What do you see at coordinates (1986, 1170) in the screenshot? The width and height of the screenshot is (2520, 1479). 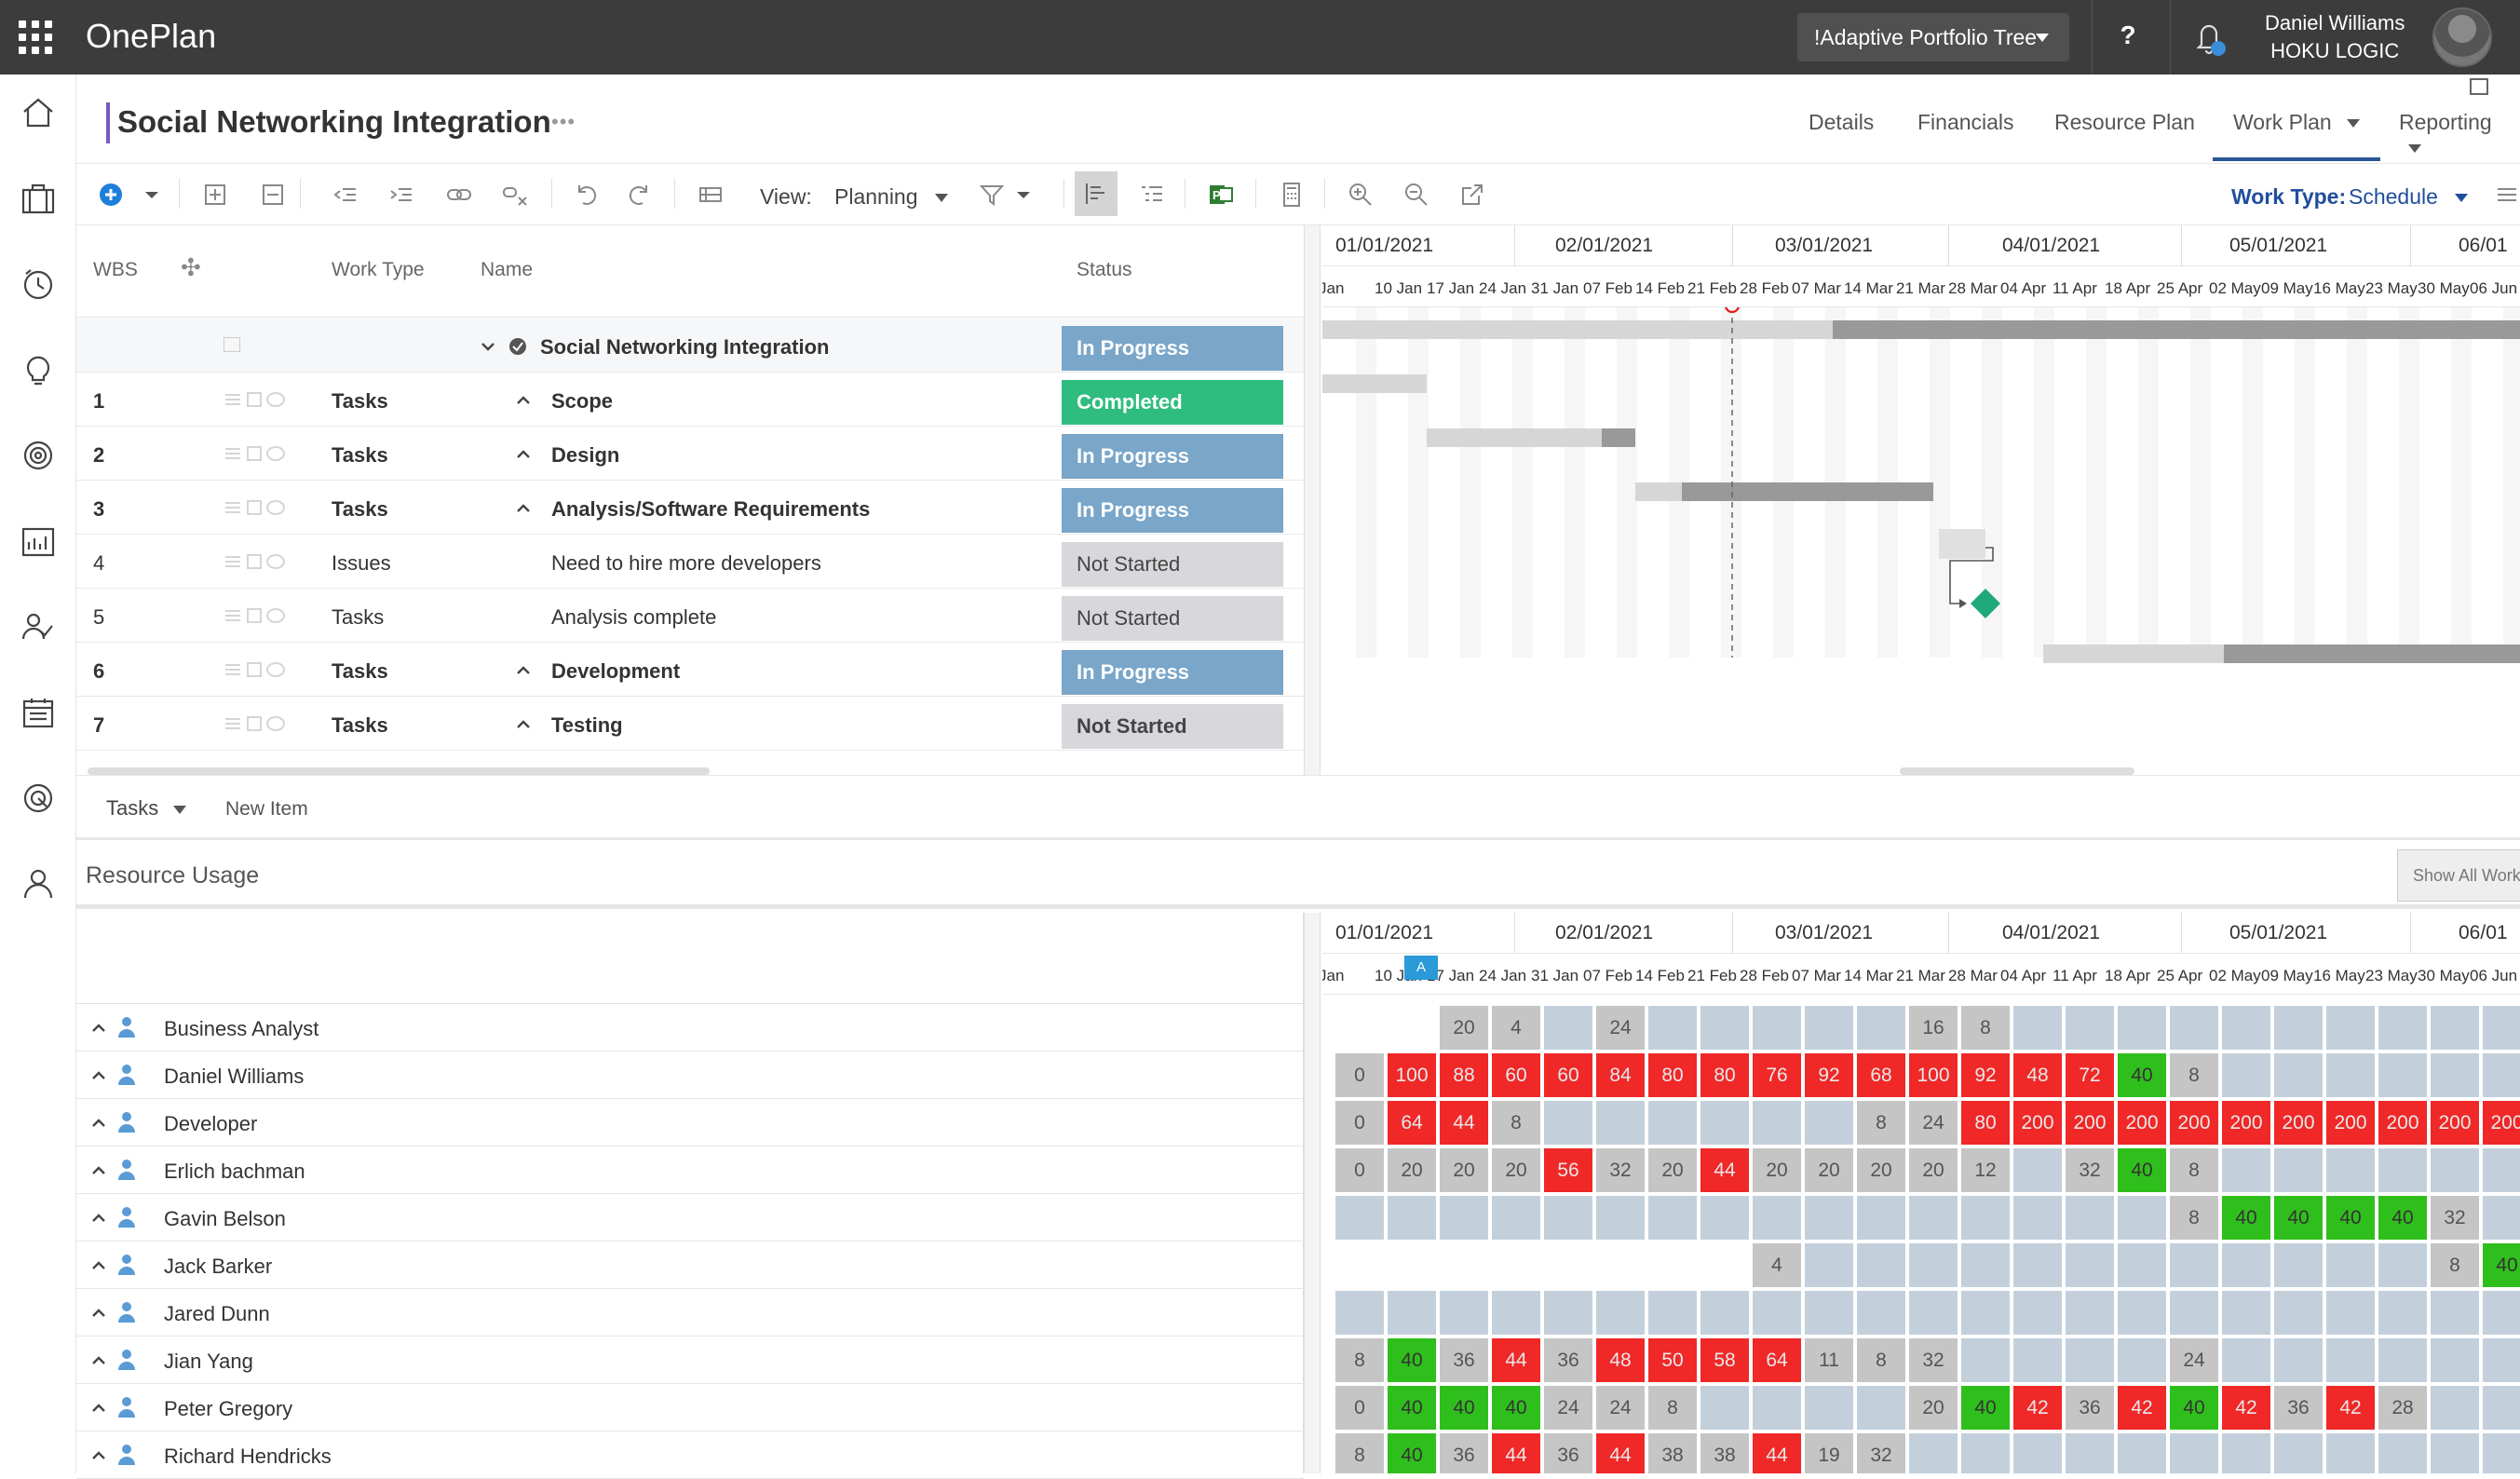 I see `usage-cell: 12` at bounding box center [1986, 1170].